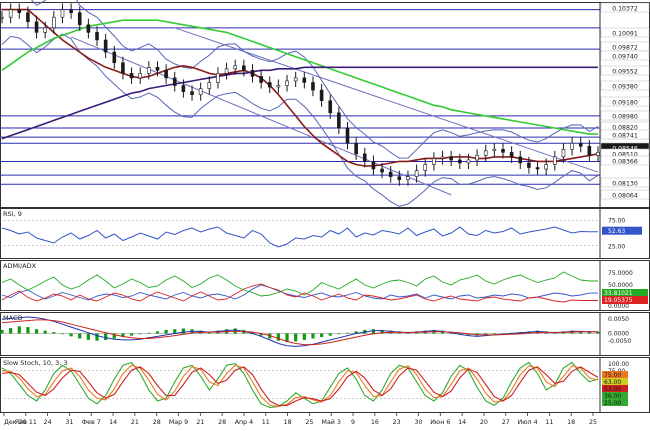 Image resolution: width=650 pixels, height=431 pixels. What do you see at coordinates (616, 231) in the screenshot?
I see `rsi-current-label: 52.63` at bounding box center [616, 231].